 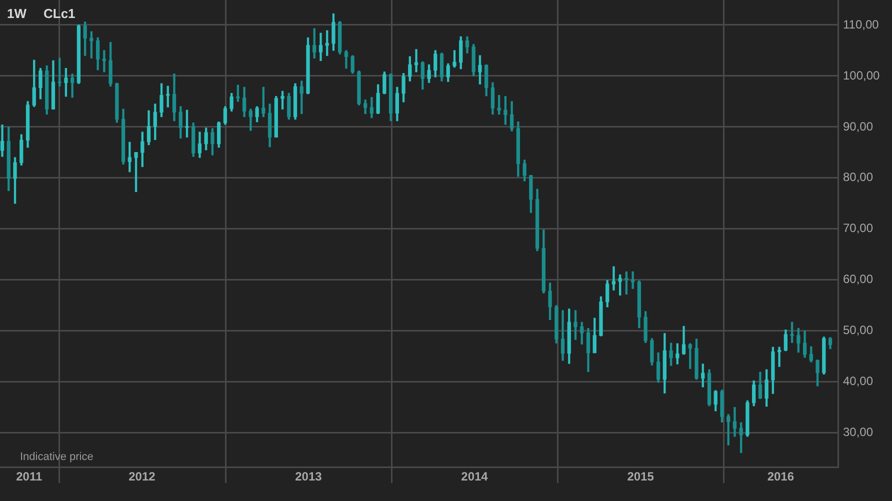 I want to click on y-tick-label: 50,00, so click(x=858, y=330).